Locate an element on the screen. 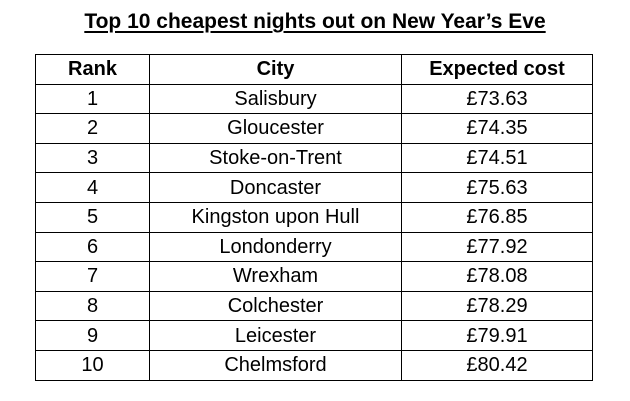 The width and height of the screenshot is (630, 401). table-row: 10 Chelmsford £80.42 is located at coordinates (314, 365).